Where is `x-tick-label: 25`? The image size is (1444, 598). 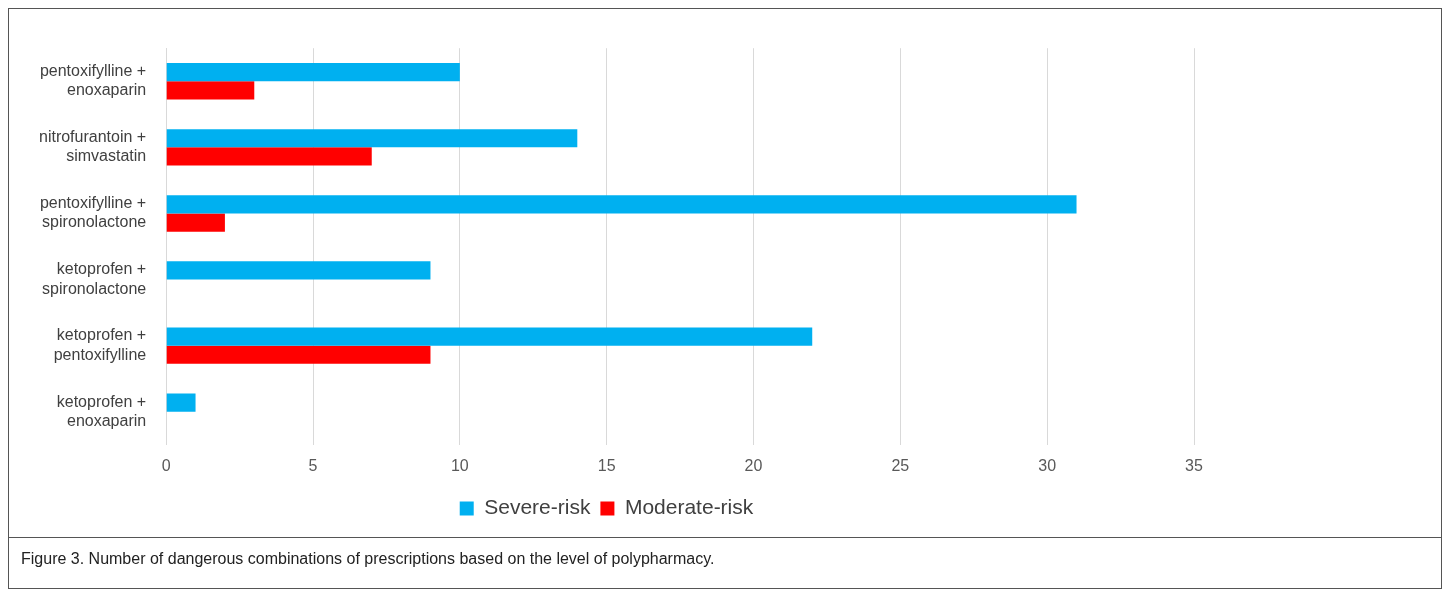 x-tick-label: 25 is located at coordinates (900, 465).